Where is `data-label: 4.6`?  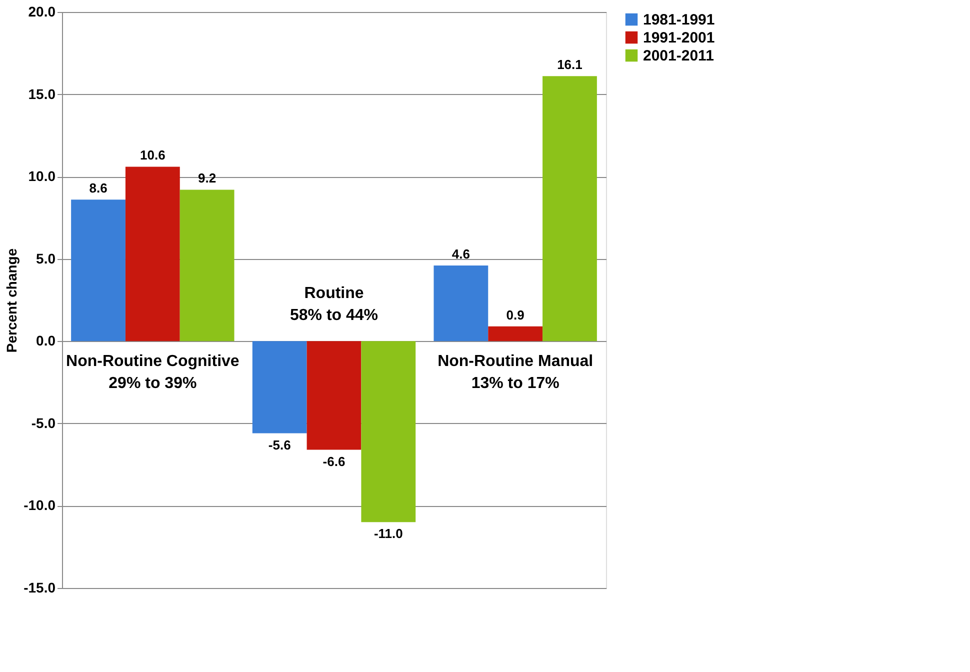 data-label: 4.6 is located at coordinates (461, 254).